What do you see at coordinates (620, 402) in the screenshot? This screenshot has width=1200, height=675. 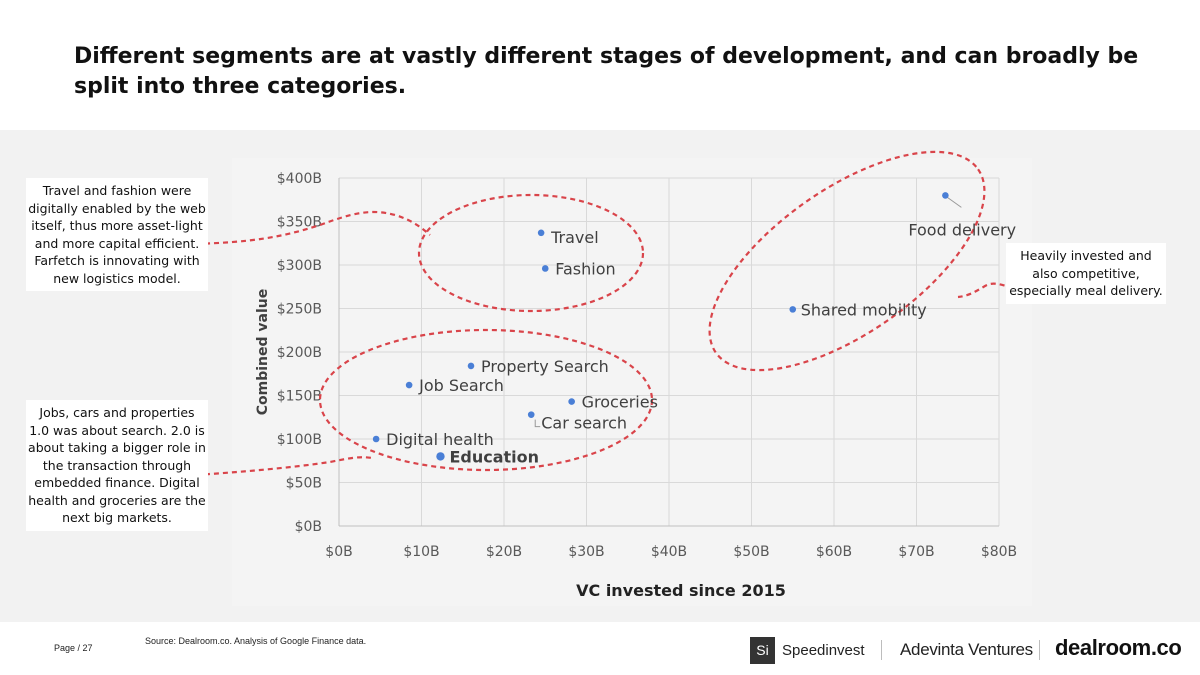 I see `point-label-groceries: Groceries` at bounding box center [620, 402].